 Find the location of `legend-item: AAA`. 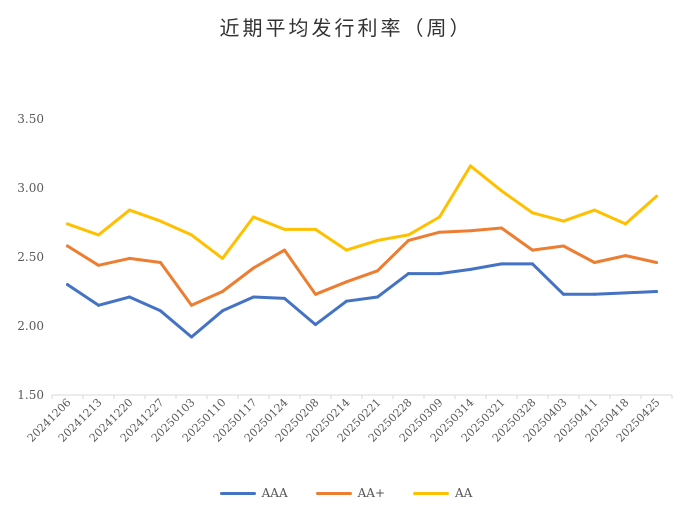

legend-item: AAA is located at coordinates (253, 493).